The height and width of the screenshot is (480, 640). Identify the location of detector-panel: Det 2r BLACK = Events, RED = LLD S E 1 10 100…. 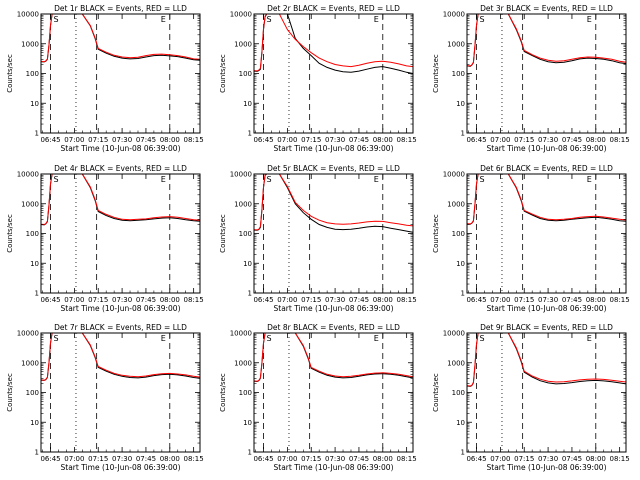
(318, 78).